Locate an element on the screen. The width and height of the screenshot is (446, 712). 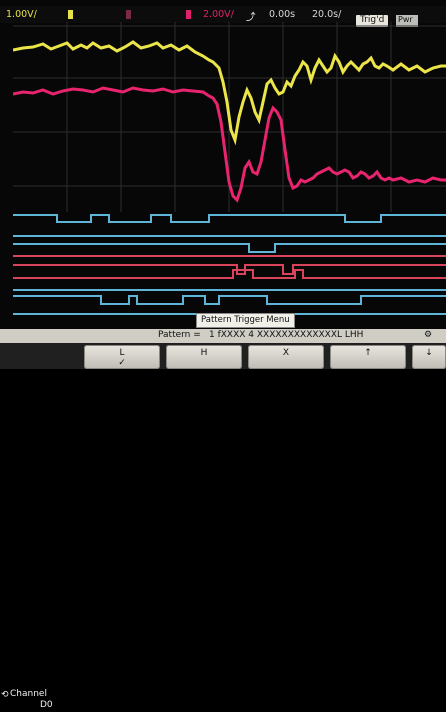
rotate-knob-icon: ⟲ is located at coordinates (5, 695).